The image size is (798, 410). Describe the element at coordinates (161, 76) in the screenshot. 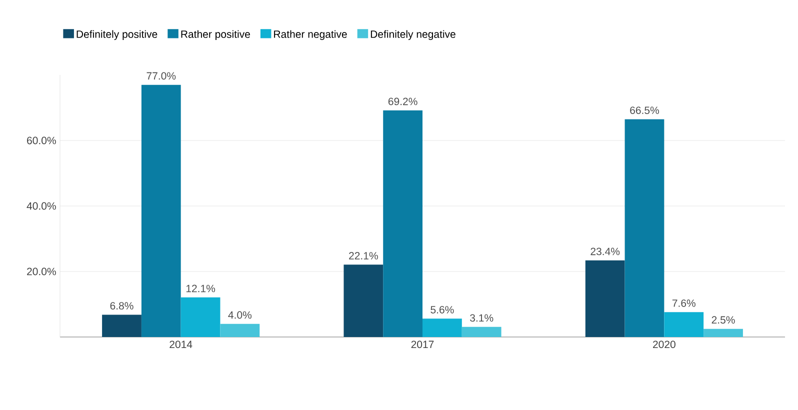

I see `data-label: 77.0%` at that location.